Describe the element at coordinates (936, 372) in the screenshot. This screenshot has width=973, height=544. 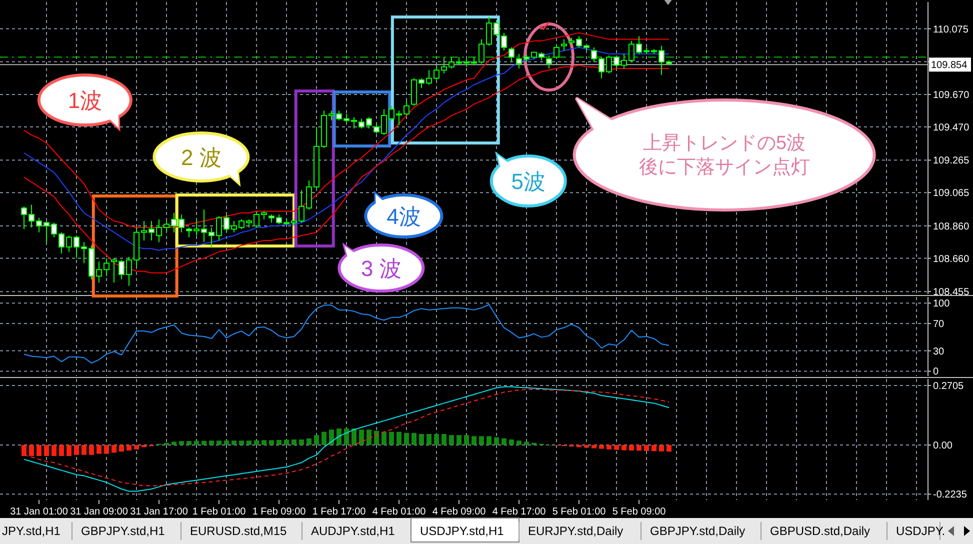
I see `y-tick-label: 0` at that location.